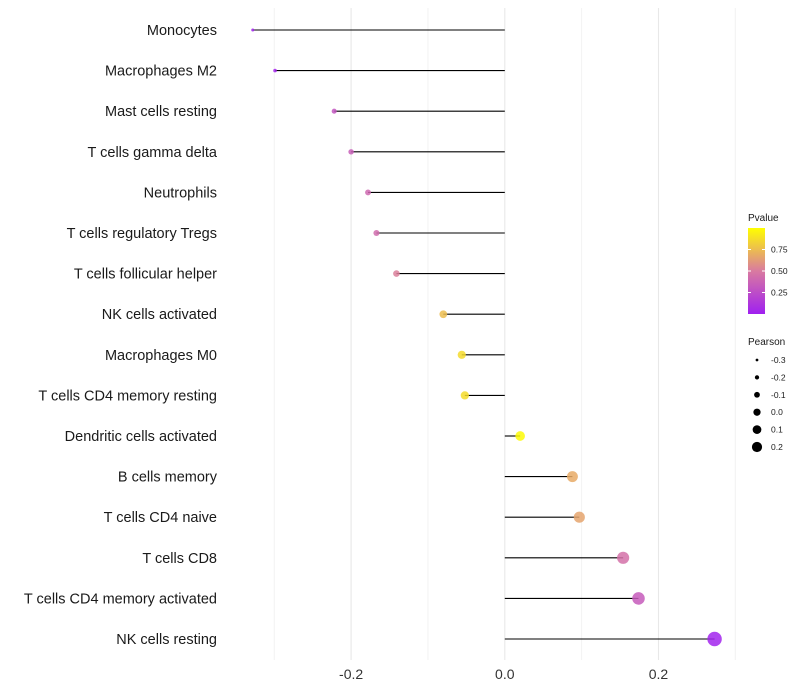  Describe the element at coordinates (120, 599) in the screenshot. I see `y-label-14: T cells CD4 memory activated` at that location.